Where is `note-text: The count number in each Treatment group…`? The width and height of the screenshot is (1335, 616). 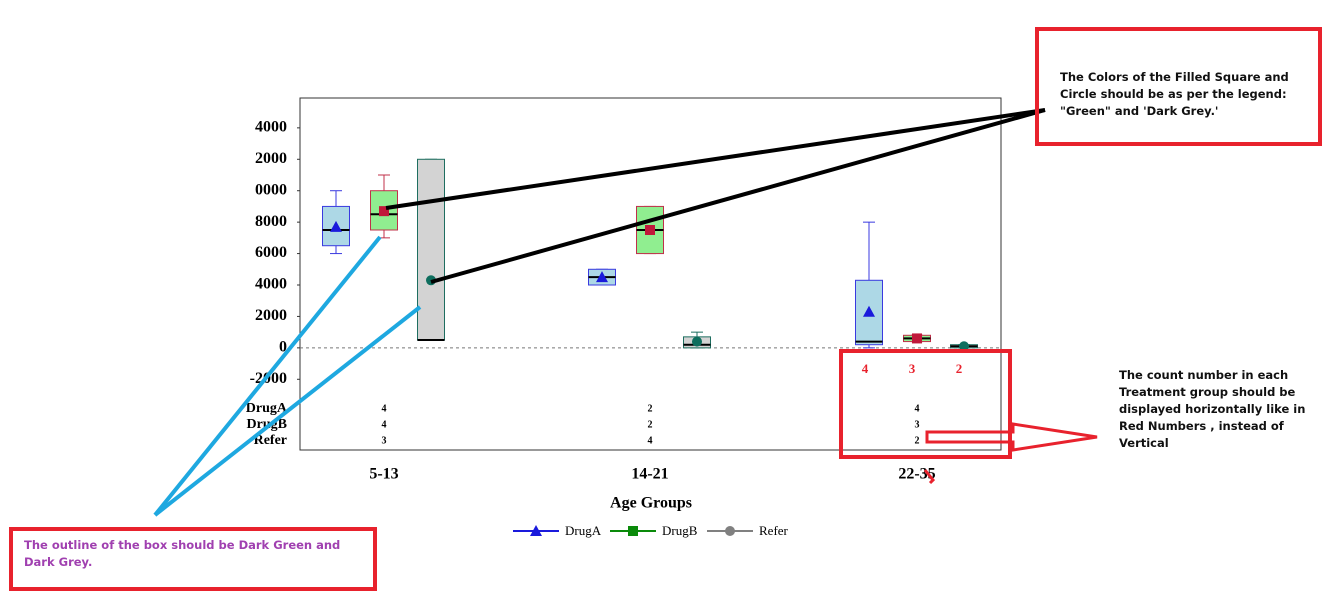 note-text: The count number in each Treatment group… is located at coordinates (1212, 409).